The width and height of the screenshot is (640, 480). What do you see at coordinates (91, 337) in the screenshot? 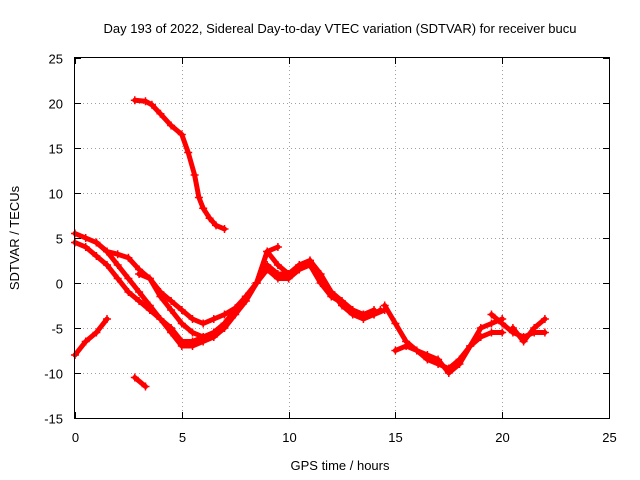
I see `series-line-s6` at bounding box center [91, 337].